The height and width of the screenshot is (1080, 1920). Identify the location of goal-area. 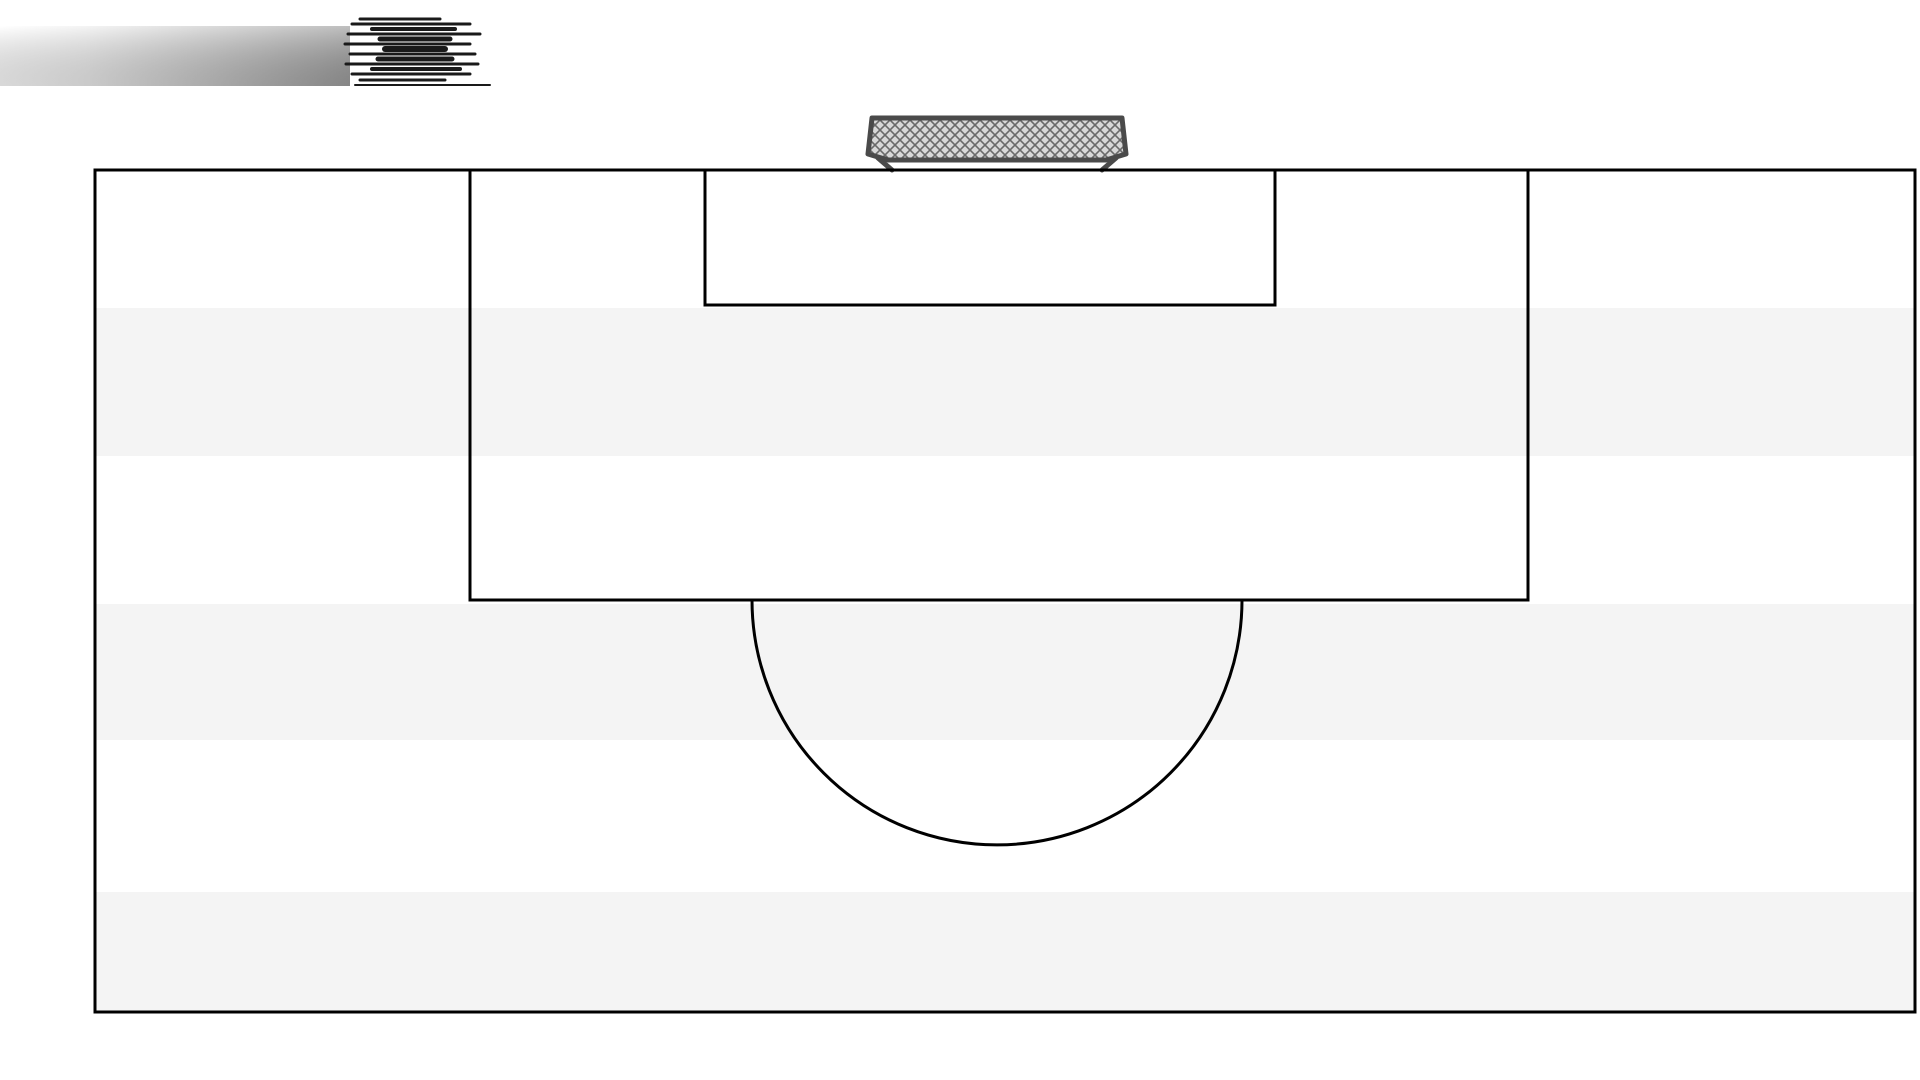
(990, 237).